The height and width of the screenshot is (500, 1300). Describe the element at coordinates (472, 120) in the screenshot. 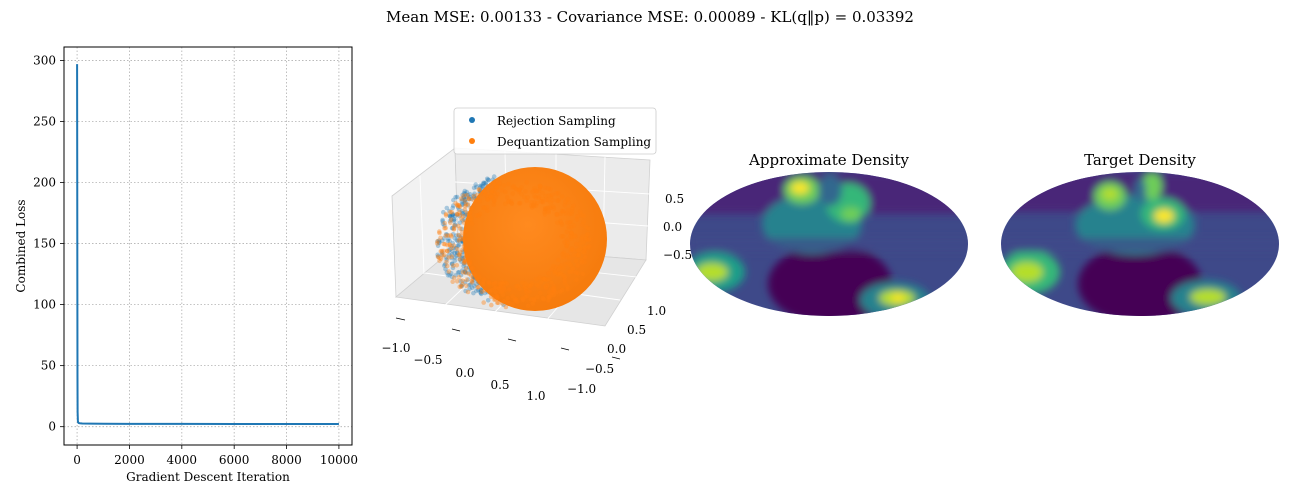

I see `legend-marker-rejection` at that location.